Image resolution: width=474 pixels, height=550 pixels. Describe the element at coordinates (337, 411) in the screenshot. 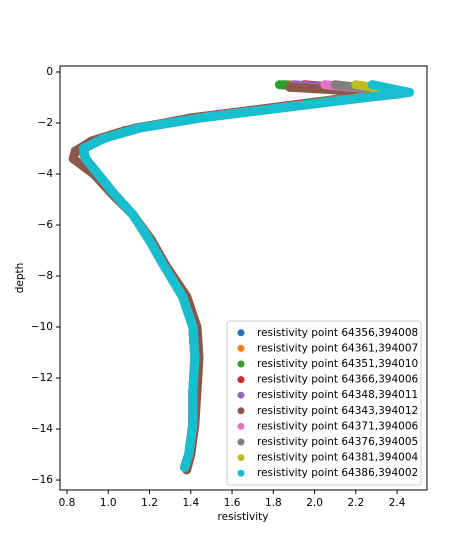

I see `legend-label: resistivity point 64343,394012` at that location.